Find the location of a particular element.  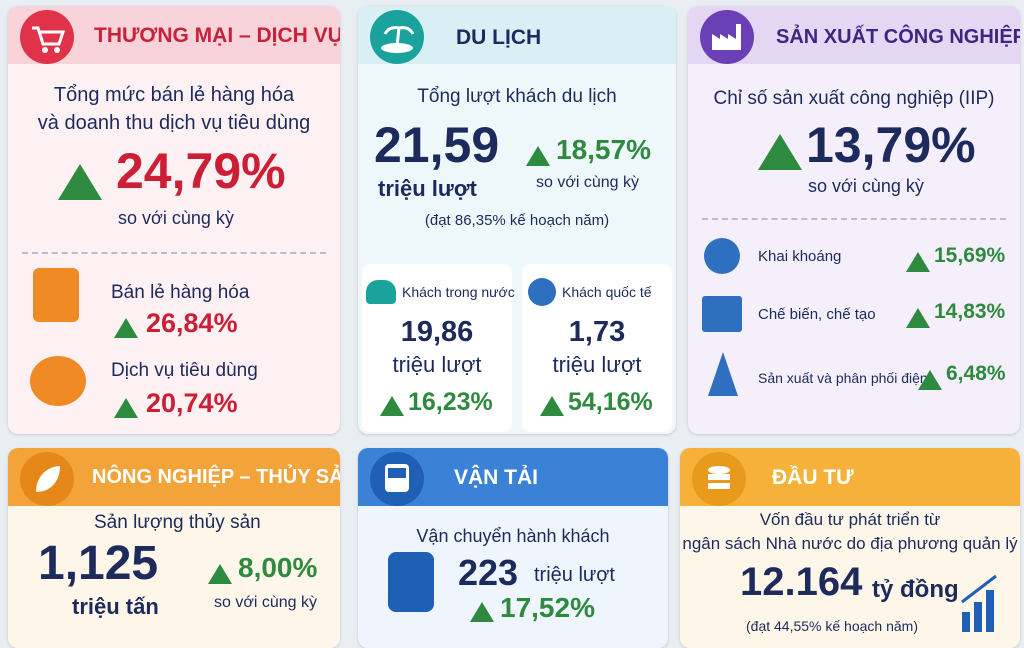

globe-icon is located at coordinates (542, 292).